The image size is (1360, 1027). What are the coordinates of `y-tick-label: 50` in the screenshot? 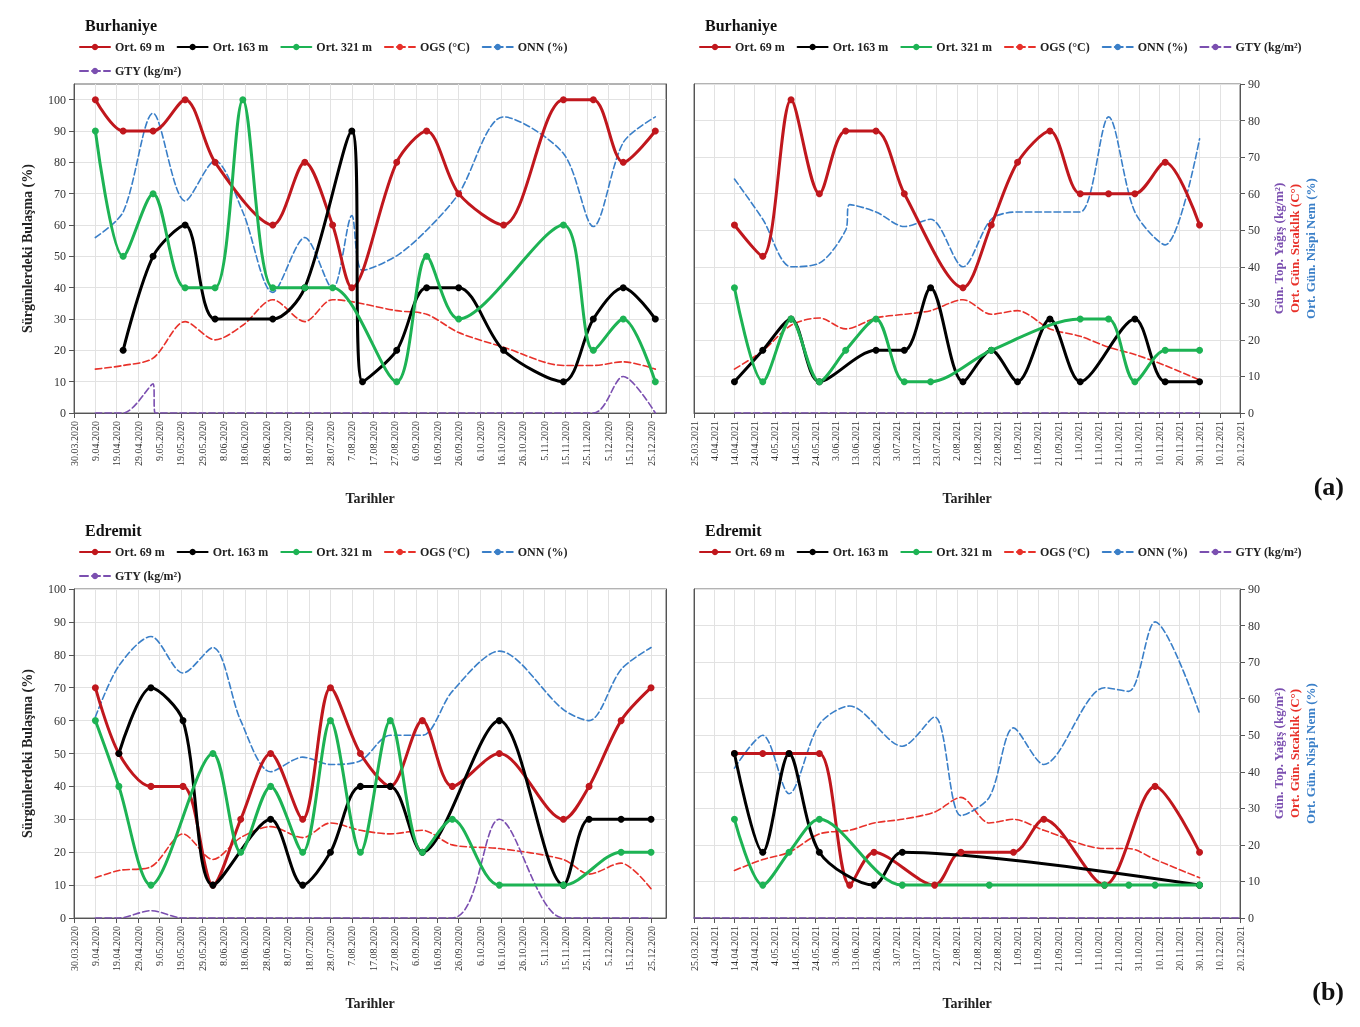 It's located at (60, 256).